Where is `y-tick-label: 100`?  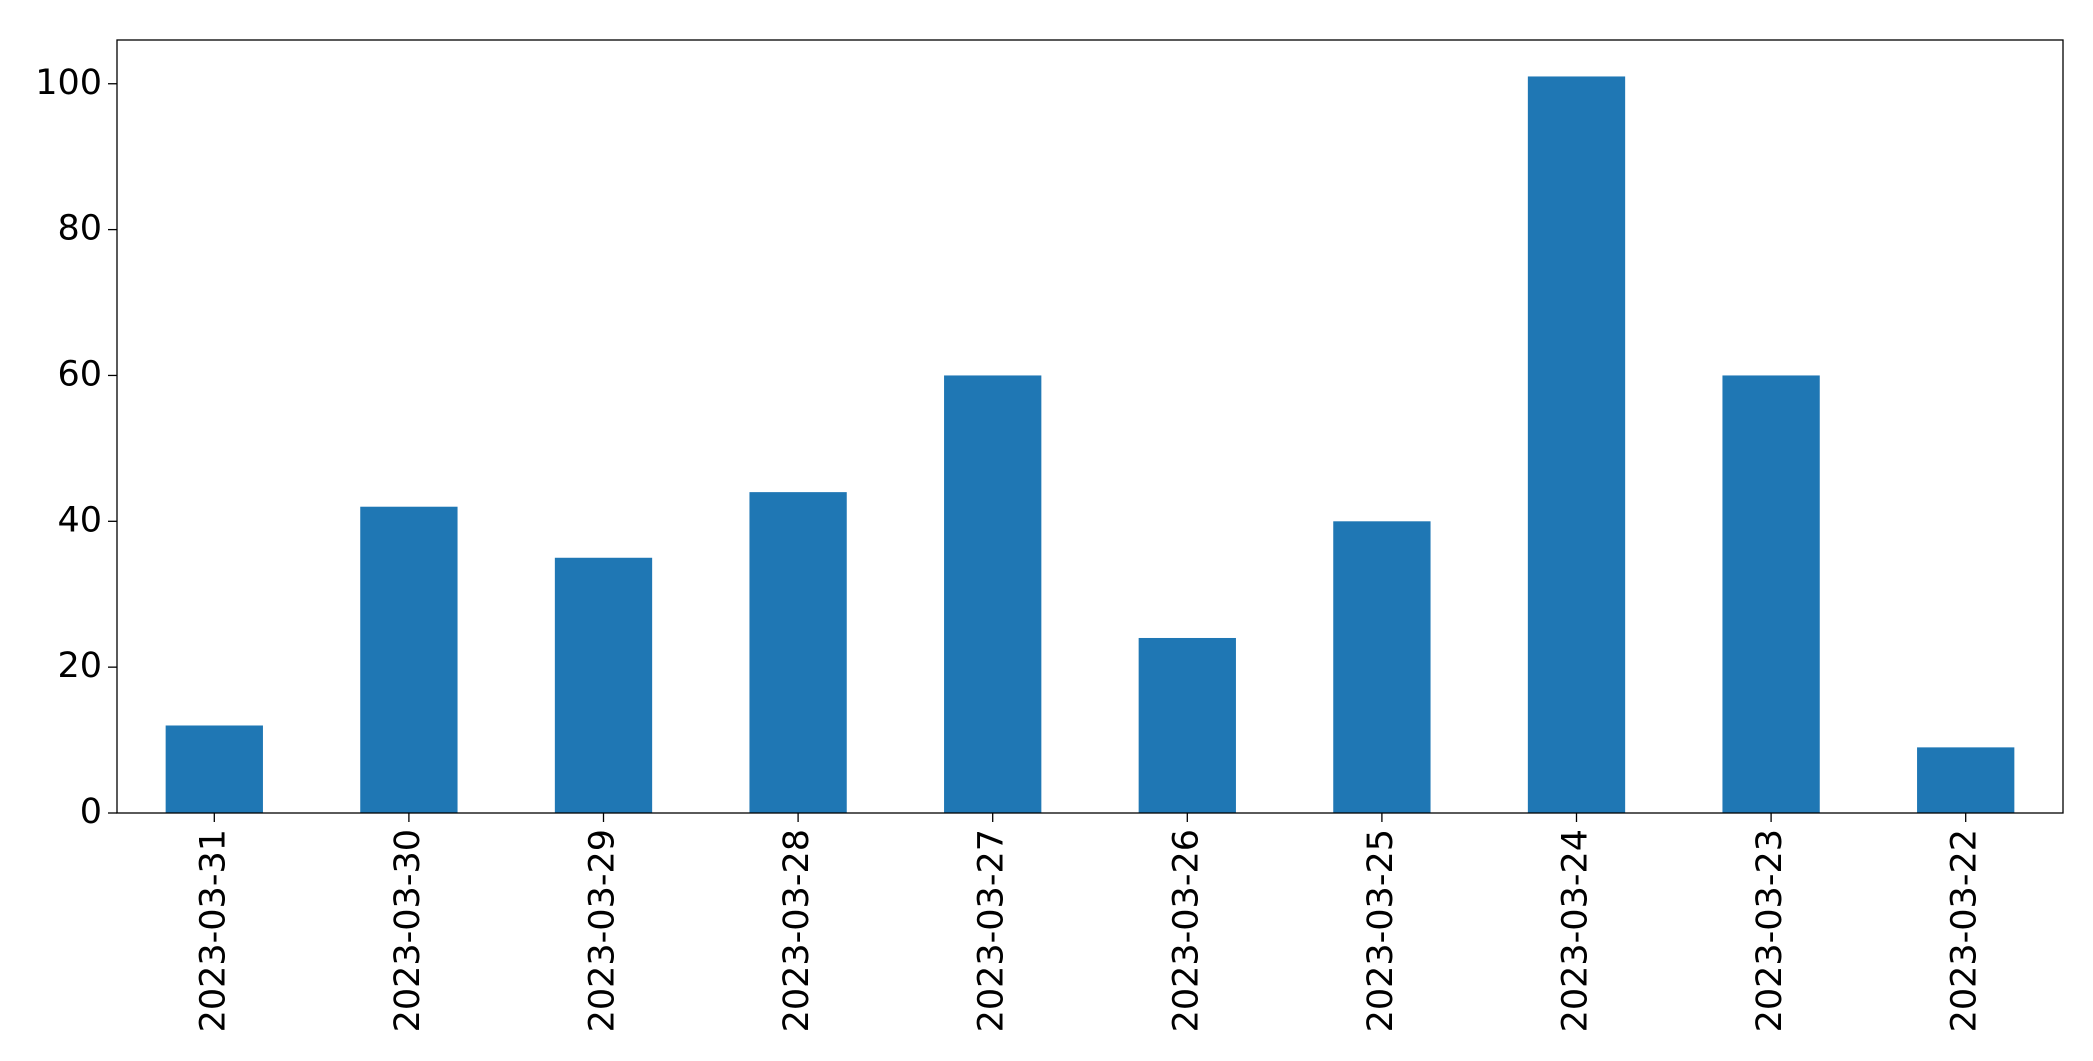 y-tick-label: 100 is located at coordinates (68, 83).